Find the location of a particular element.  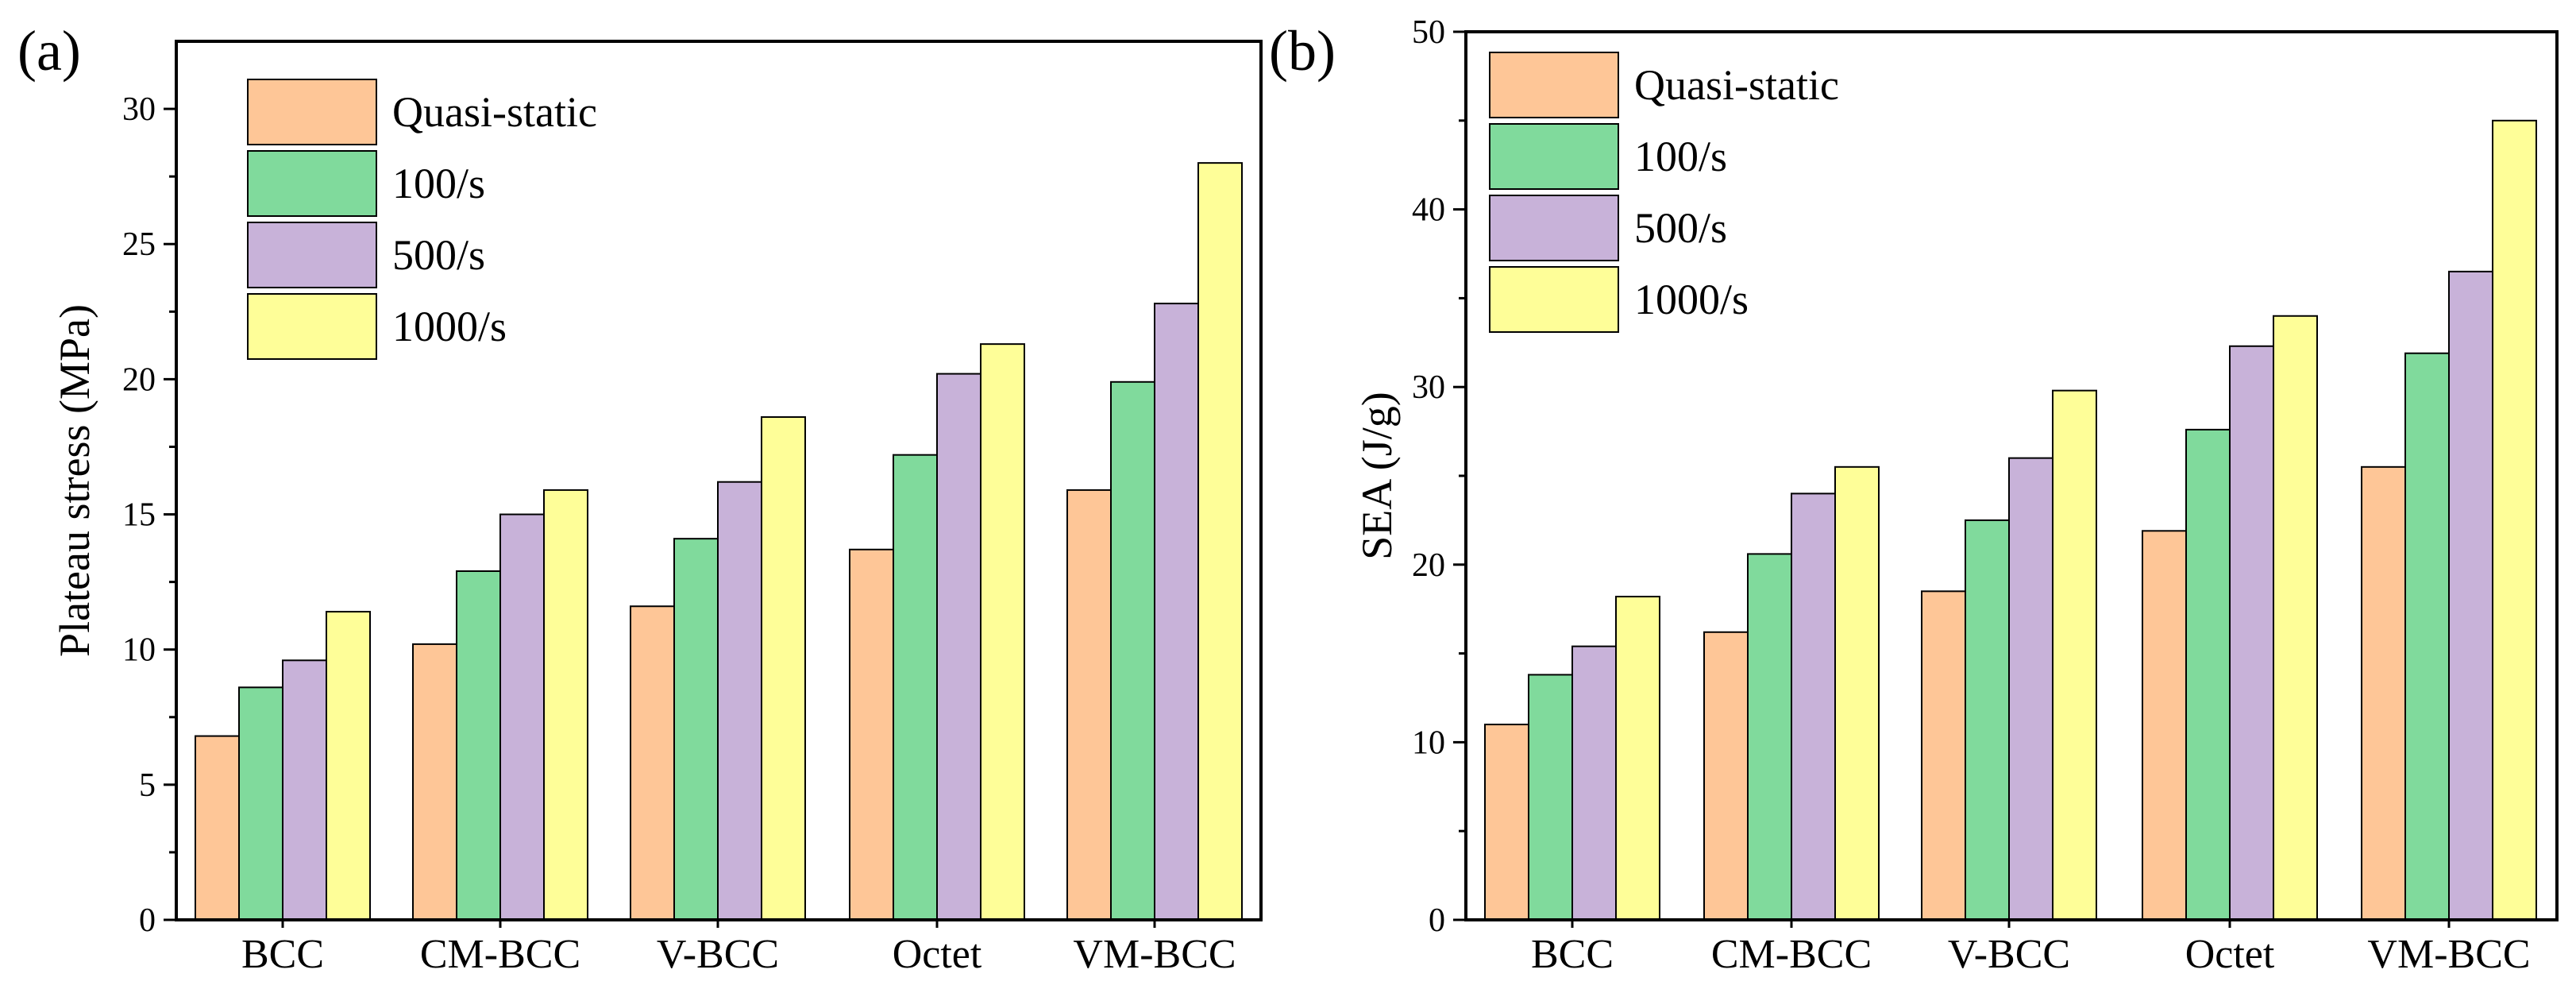

y-axis-title: SEA (J/g) is located at coordinates (1377, 476).